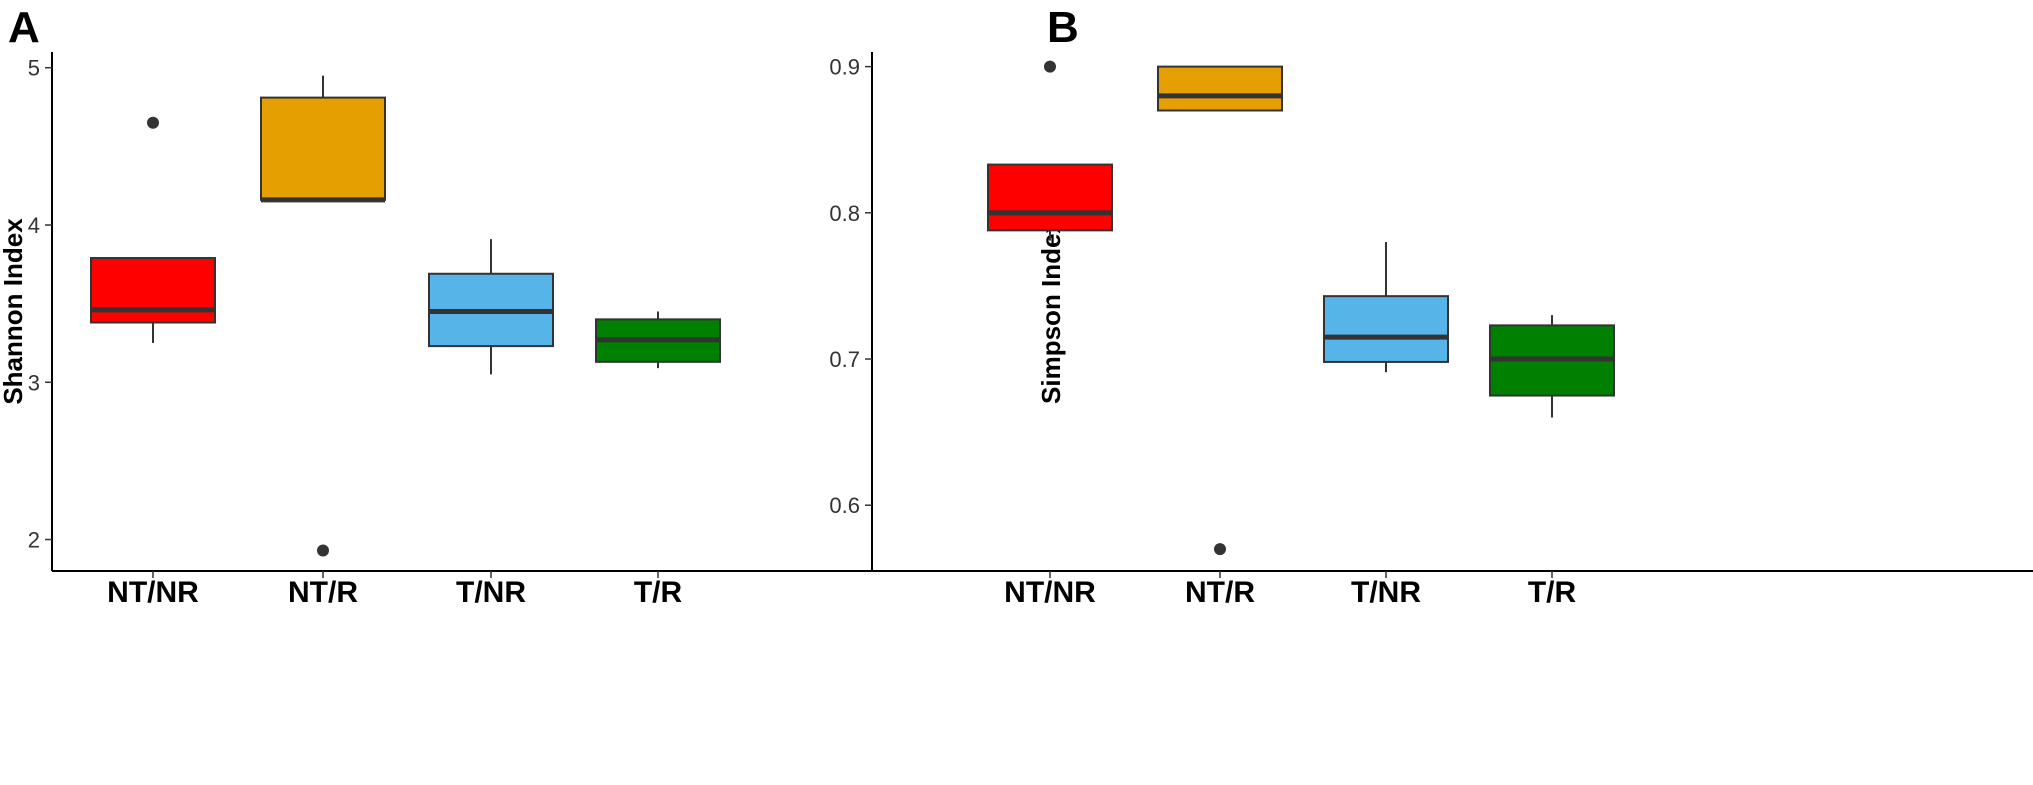 This screenshot has width=2033, height=785. What do you see at coordinates (323, 592) in the screenshot?
I see `panel-a-xtick-label: NT/R` at bounding box center [323, 592].